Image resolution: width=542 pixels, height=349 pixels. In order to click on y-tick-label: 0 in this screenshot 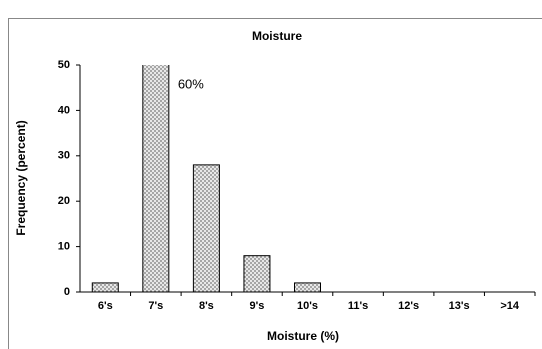, I will do `click(67, 292)`.